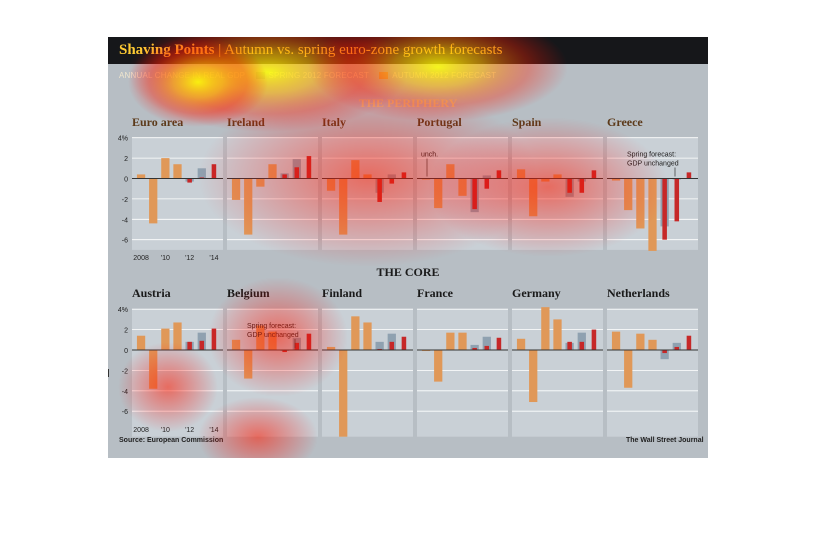  I want to click on bar-euro-area-2008-s0, so click(141, 176).